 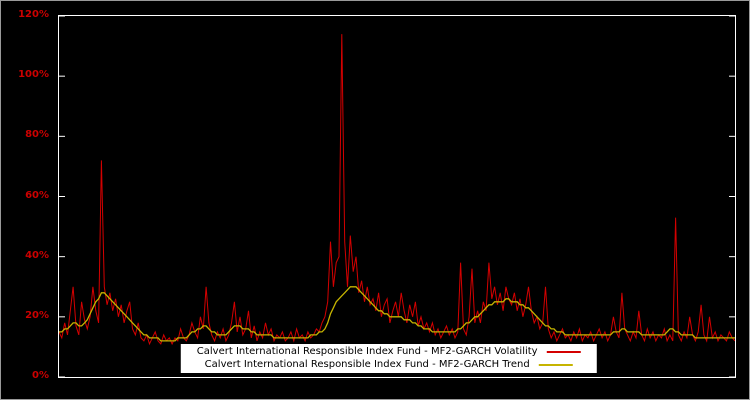 I want to click on y-tick-label: 20%, so click(x=37, y=315).